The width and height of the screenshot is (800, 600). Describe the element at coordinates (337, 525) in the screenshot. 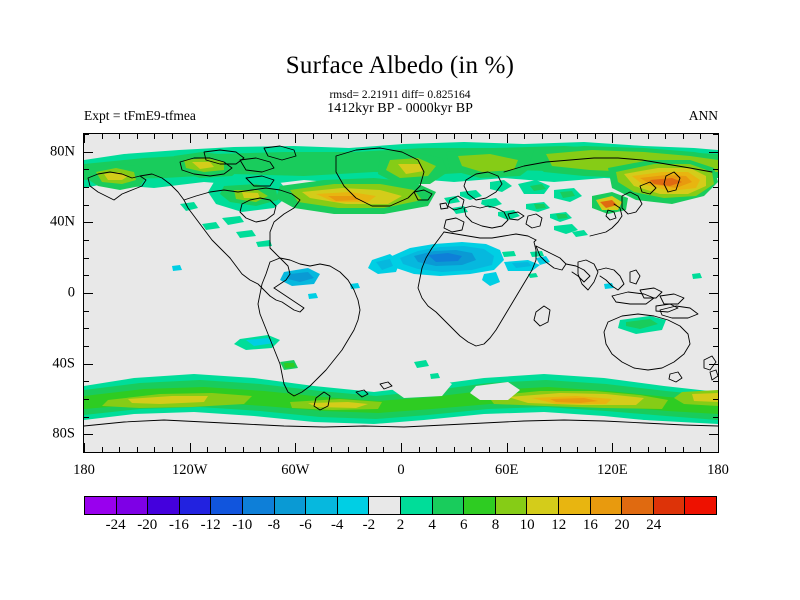

I see `colorbar-tick-label: -4` at that location.